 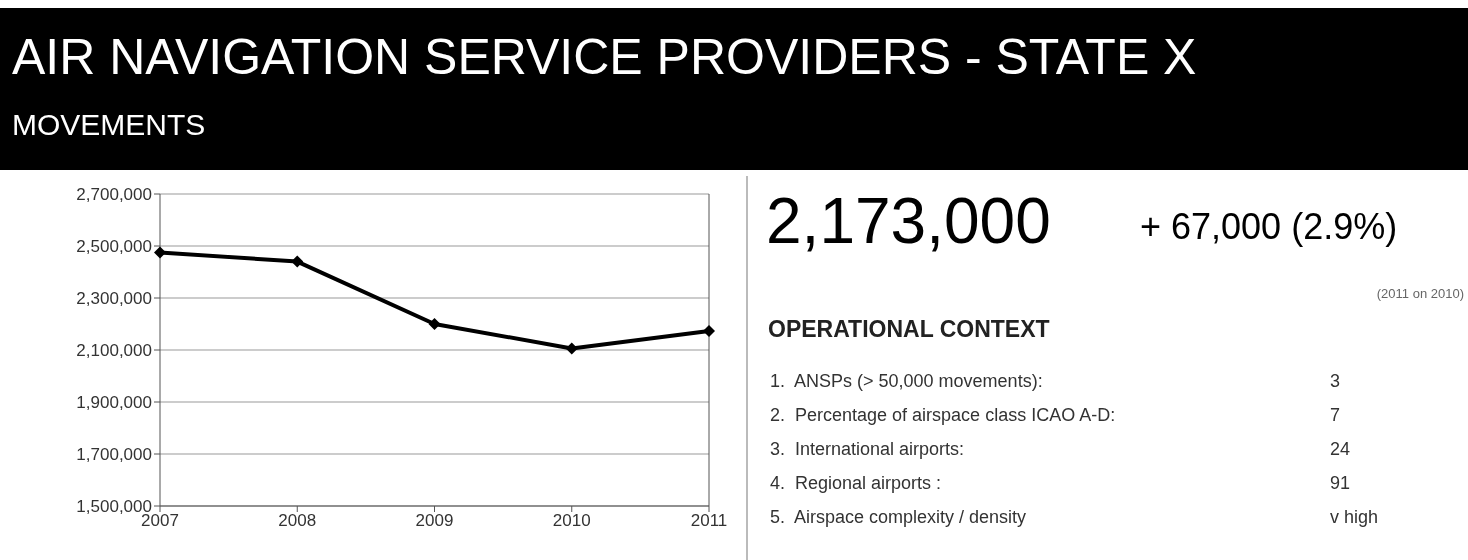 I want to click on chart-title: AIR NAVIGATION SERVICE PROVIDERS - STATE X, so click(x=604, y=57).